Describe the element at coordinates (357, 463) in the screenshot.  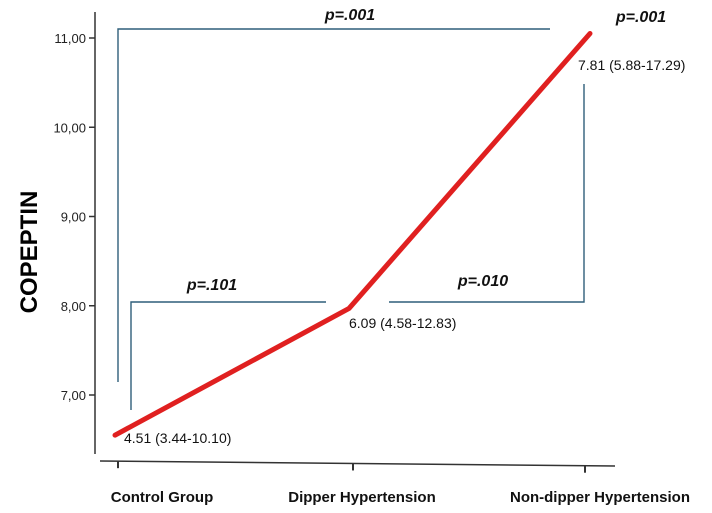
I see `x-axis-line` at that location.